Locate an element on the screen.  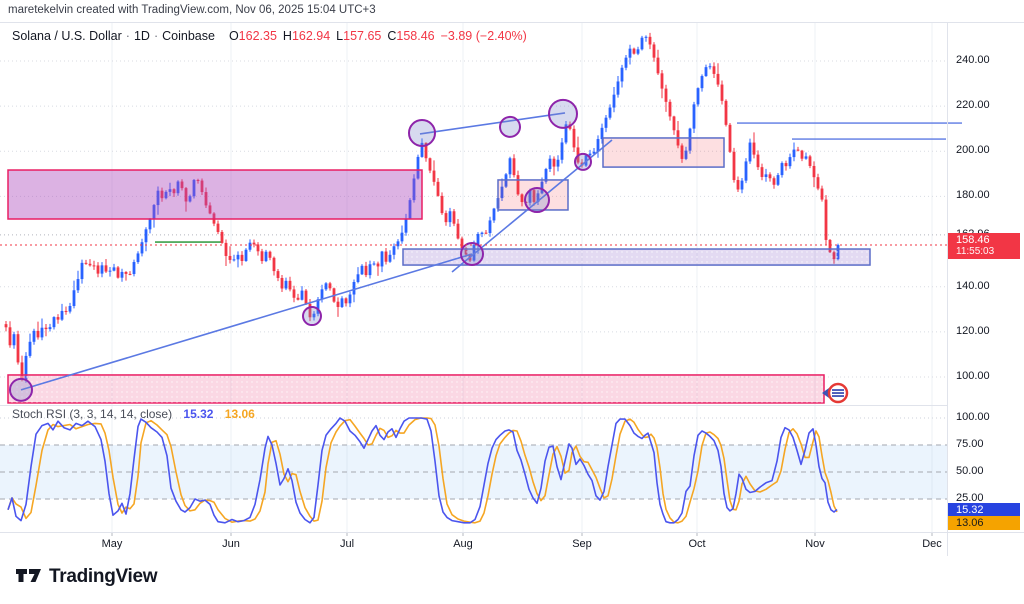
time-axis-month-label: Sep is located at coordinates (582, 544).